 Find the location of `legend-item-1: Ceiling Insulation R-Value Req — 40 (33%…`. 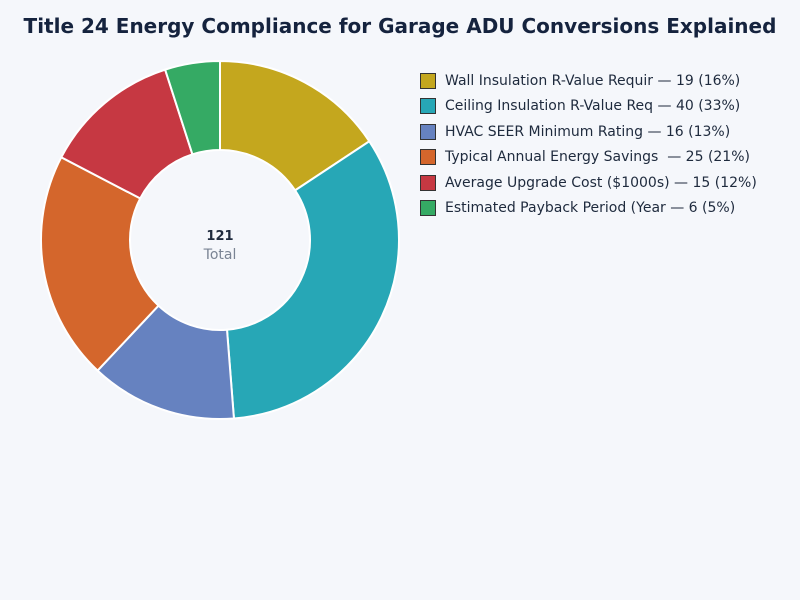

legend-item-1: Ceiling Insulation R-Value Req — 40 (33%… is located at coordinates (607, 107).